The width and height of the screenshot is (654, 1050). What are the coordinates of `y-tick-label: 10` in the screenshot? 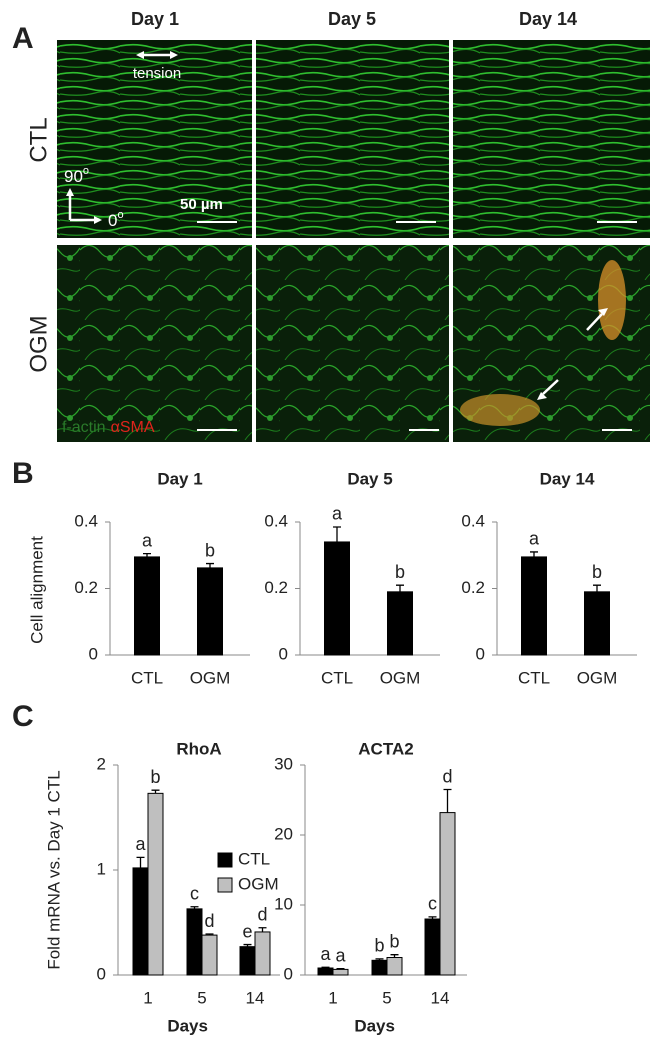 It's located at (283, 903).